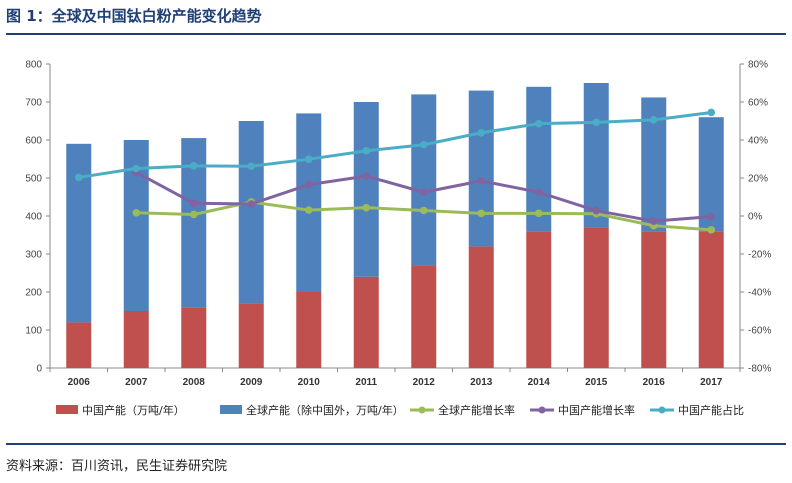 The image size is (792, 483). What do you see at coordinates (596, 410) in the screenshot?
I see `legend-china-growth-label: 中国产能增长率` at bounding box center [596, 410].